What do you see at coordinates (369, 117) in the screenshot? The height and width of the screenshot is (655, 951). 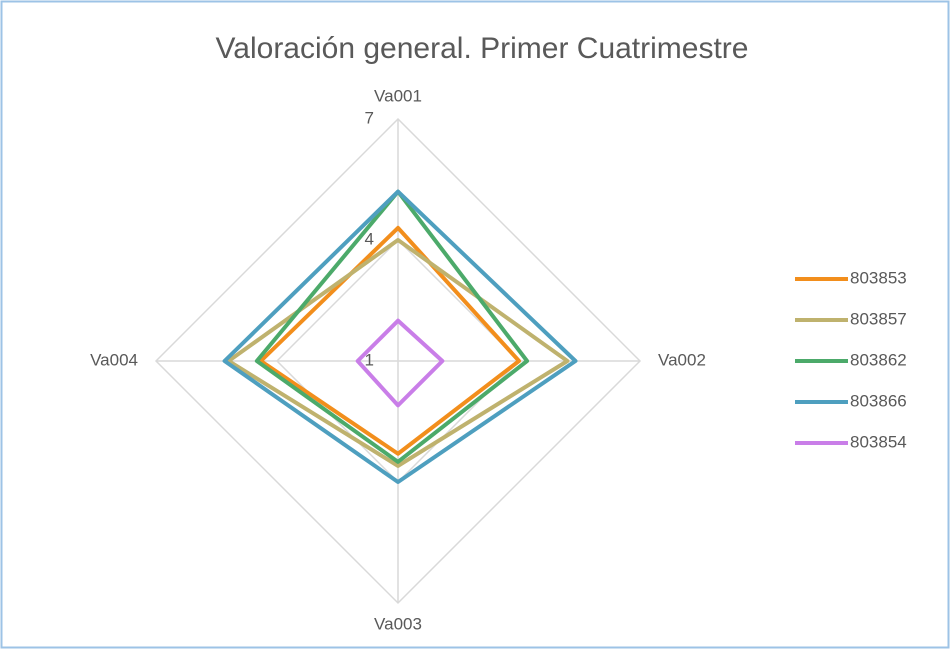 I see `r-tick-label: 7` at bounding box center [369, 117].